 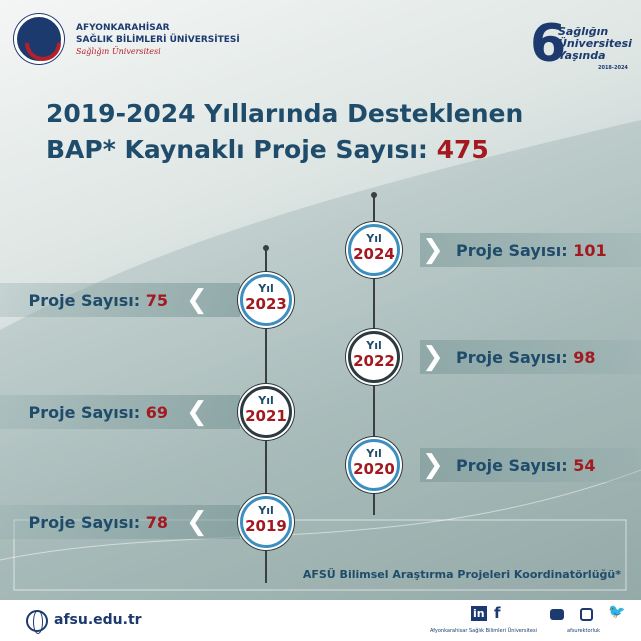 I want to click on website-link: afsu.edu.tr, so click(x=98, y=620).